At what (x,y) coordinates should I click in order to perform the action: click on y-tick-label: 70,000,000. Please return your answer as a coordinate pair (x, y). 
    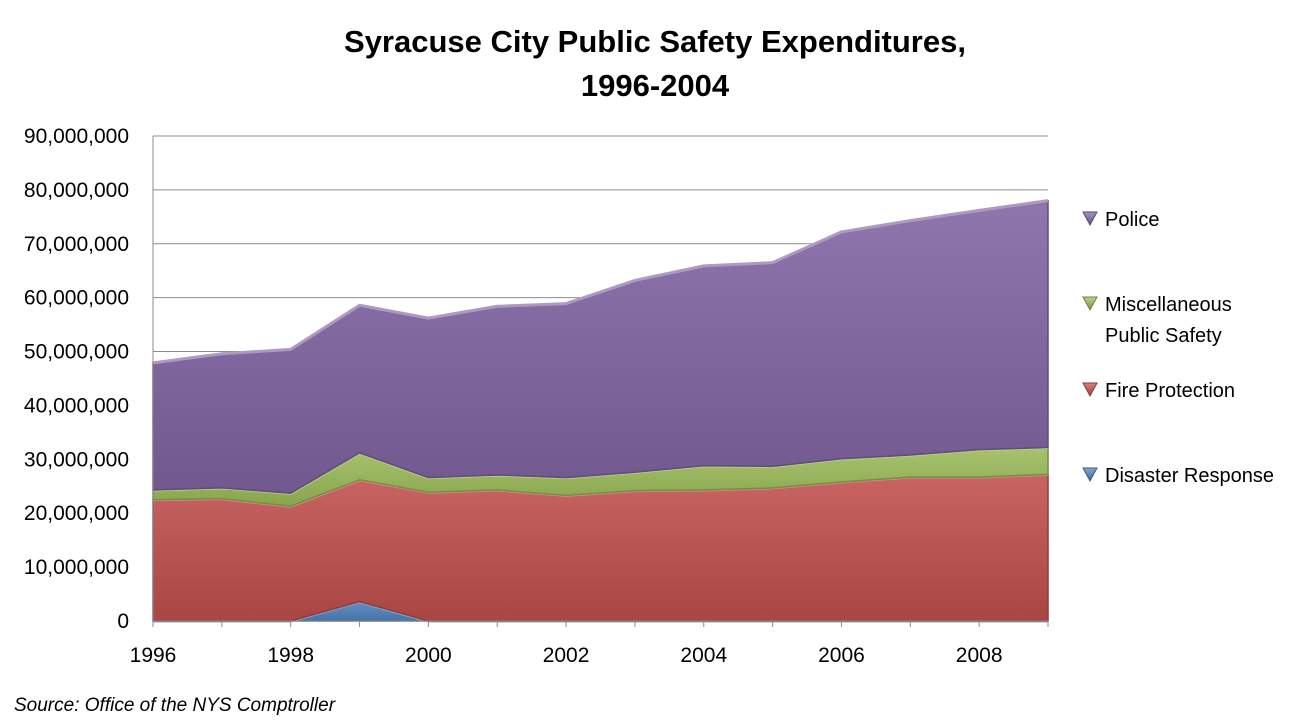
    Looking at the image, I should click on (76, 244).